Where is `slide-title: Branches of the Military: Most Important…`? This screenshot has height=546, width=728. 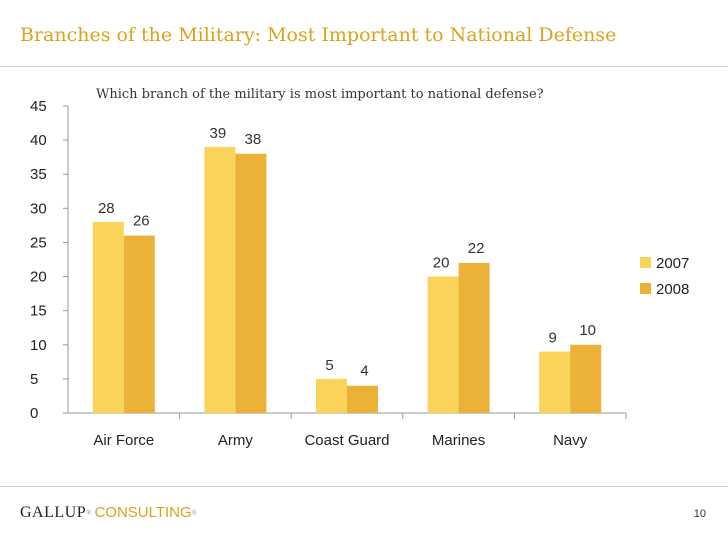
slide-title: Branches of the Military: Most Important… is located at coordinates (318, 35).